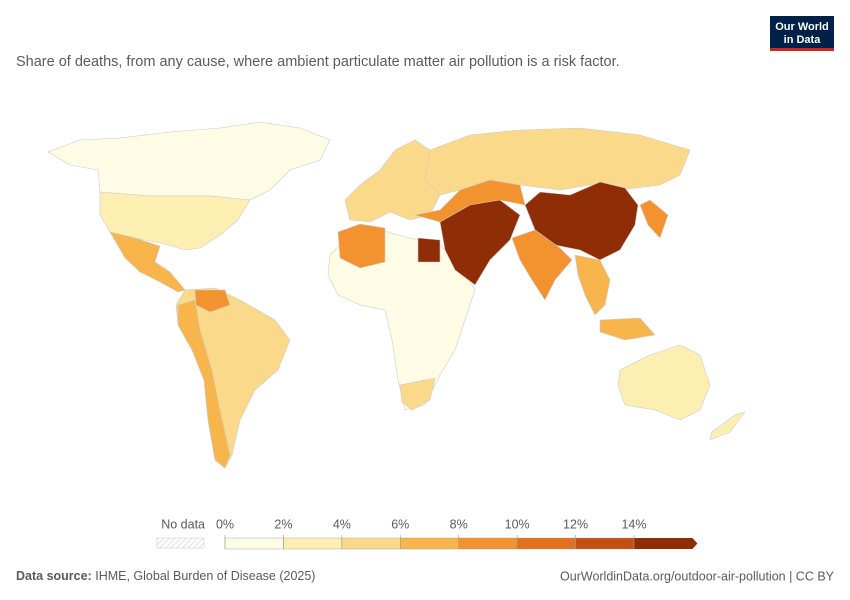 The height and width of the screenshot is (600, 850). I want to click on logo-bar, so click(802, 49).